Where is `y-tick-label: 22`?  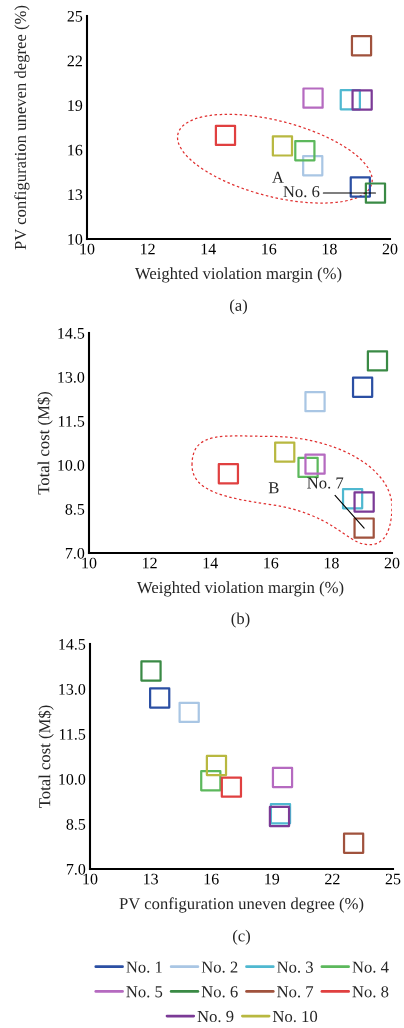 y-tick-label: 22 is located at coordinates (74, 61).